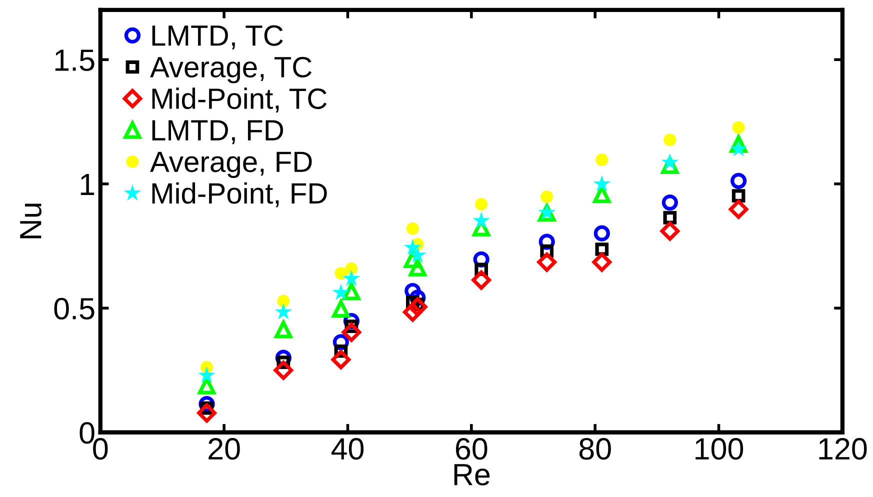  What do you see at coordinates (74, 309) in the screenshot?
I see `y-tick-label: 0.5` at bounding box center [74, 309].